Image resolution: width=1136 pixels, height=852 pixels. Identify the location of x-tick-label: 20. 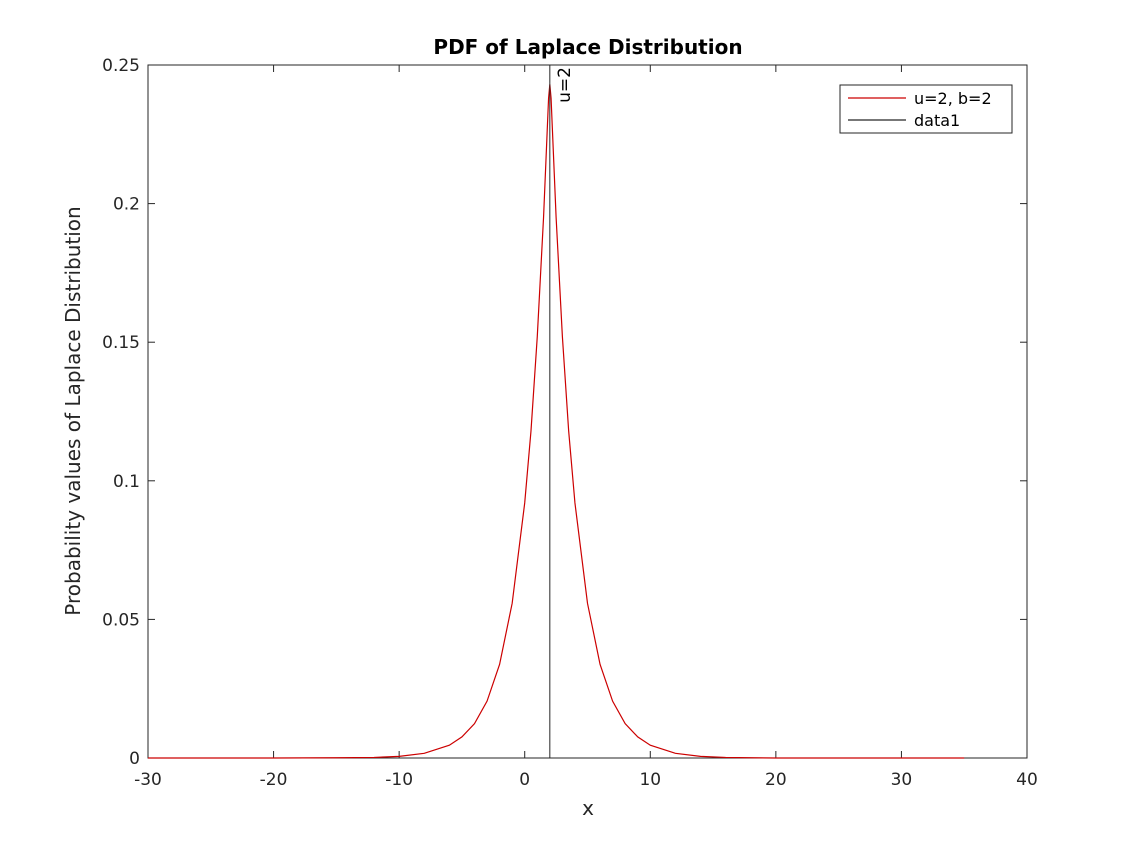
(776, 780).